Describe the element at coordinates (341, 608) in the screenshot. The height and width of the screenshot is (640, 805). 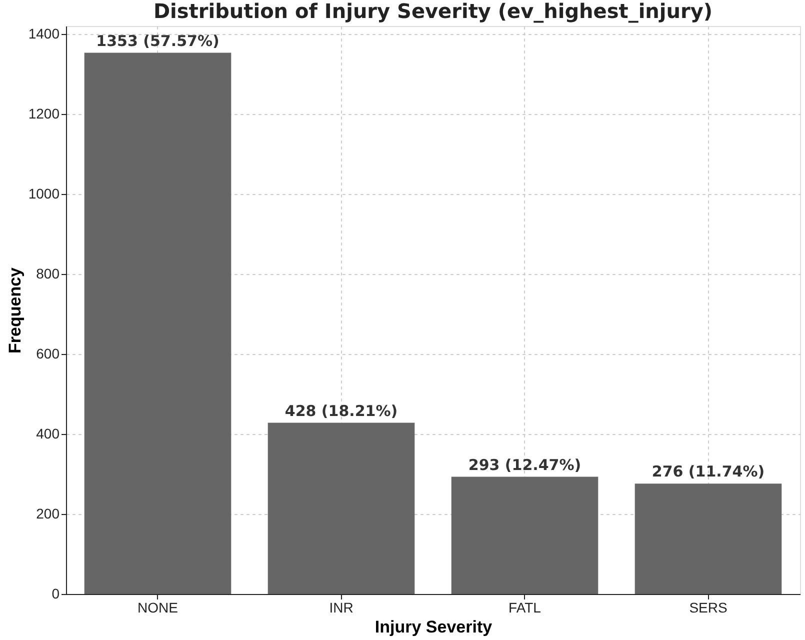
I see `x-tick-label: INR` at that location.